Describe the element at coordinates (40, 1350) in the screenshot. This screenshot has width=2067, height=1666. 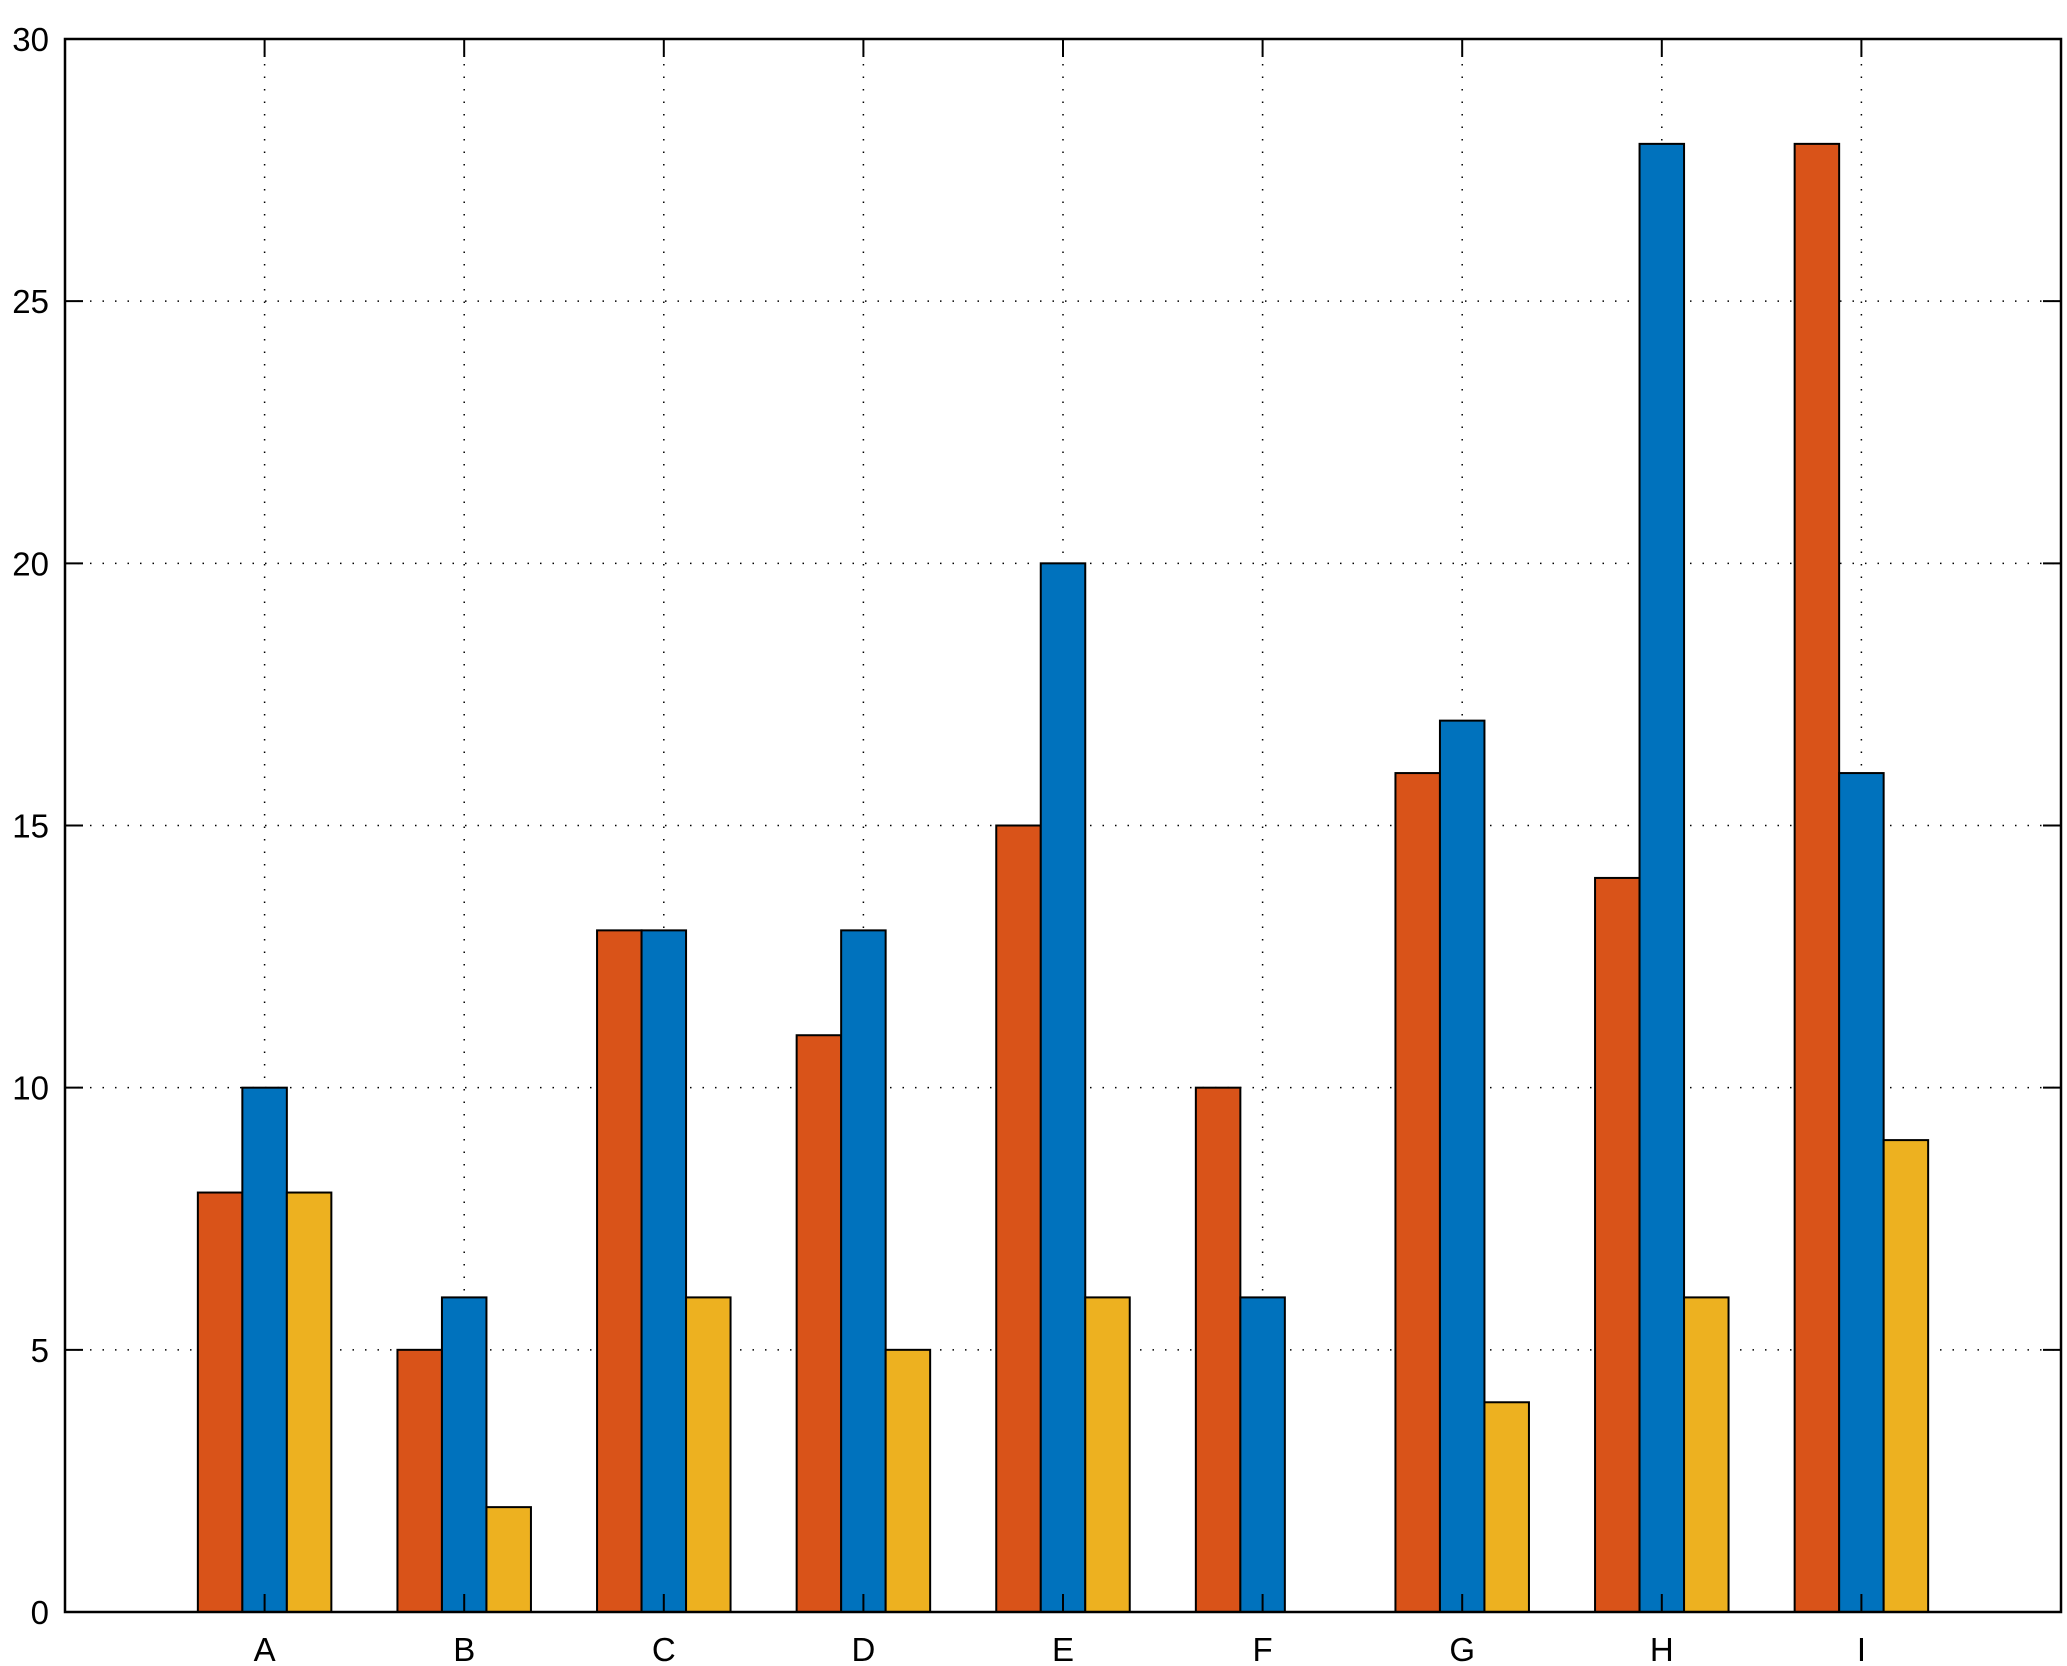
I see `y-tick-label-1: 5` at that location.